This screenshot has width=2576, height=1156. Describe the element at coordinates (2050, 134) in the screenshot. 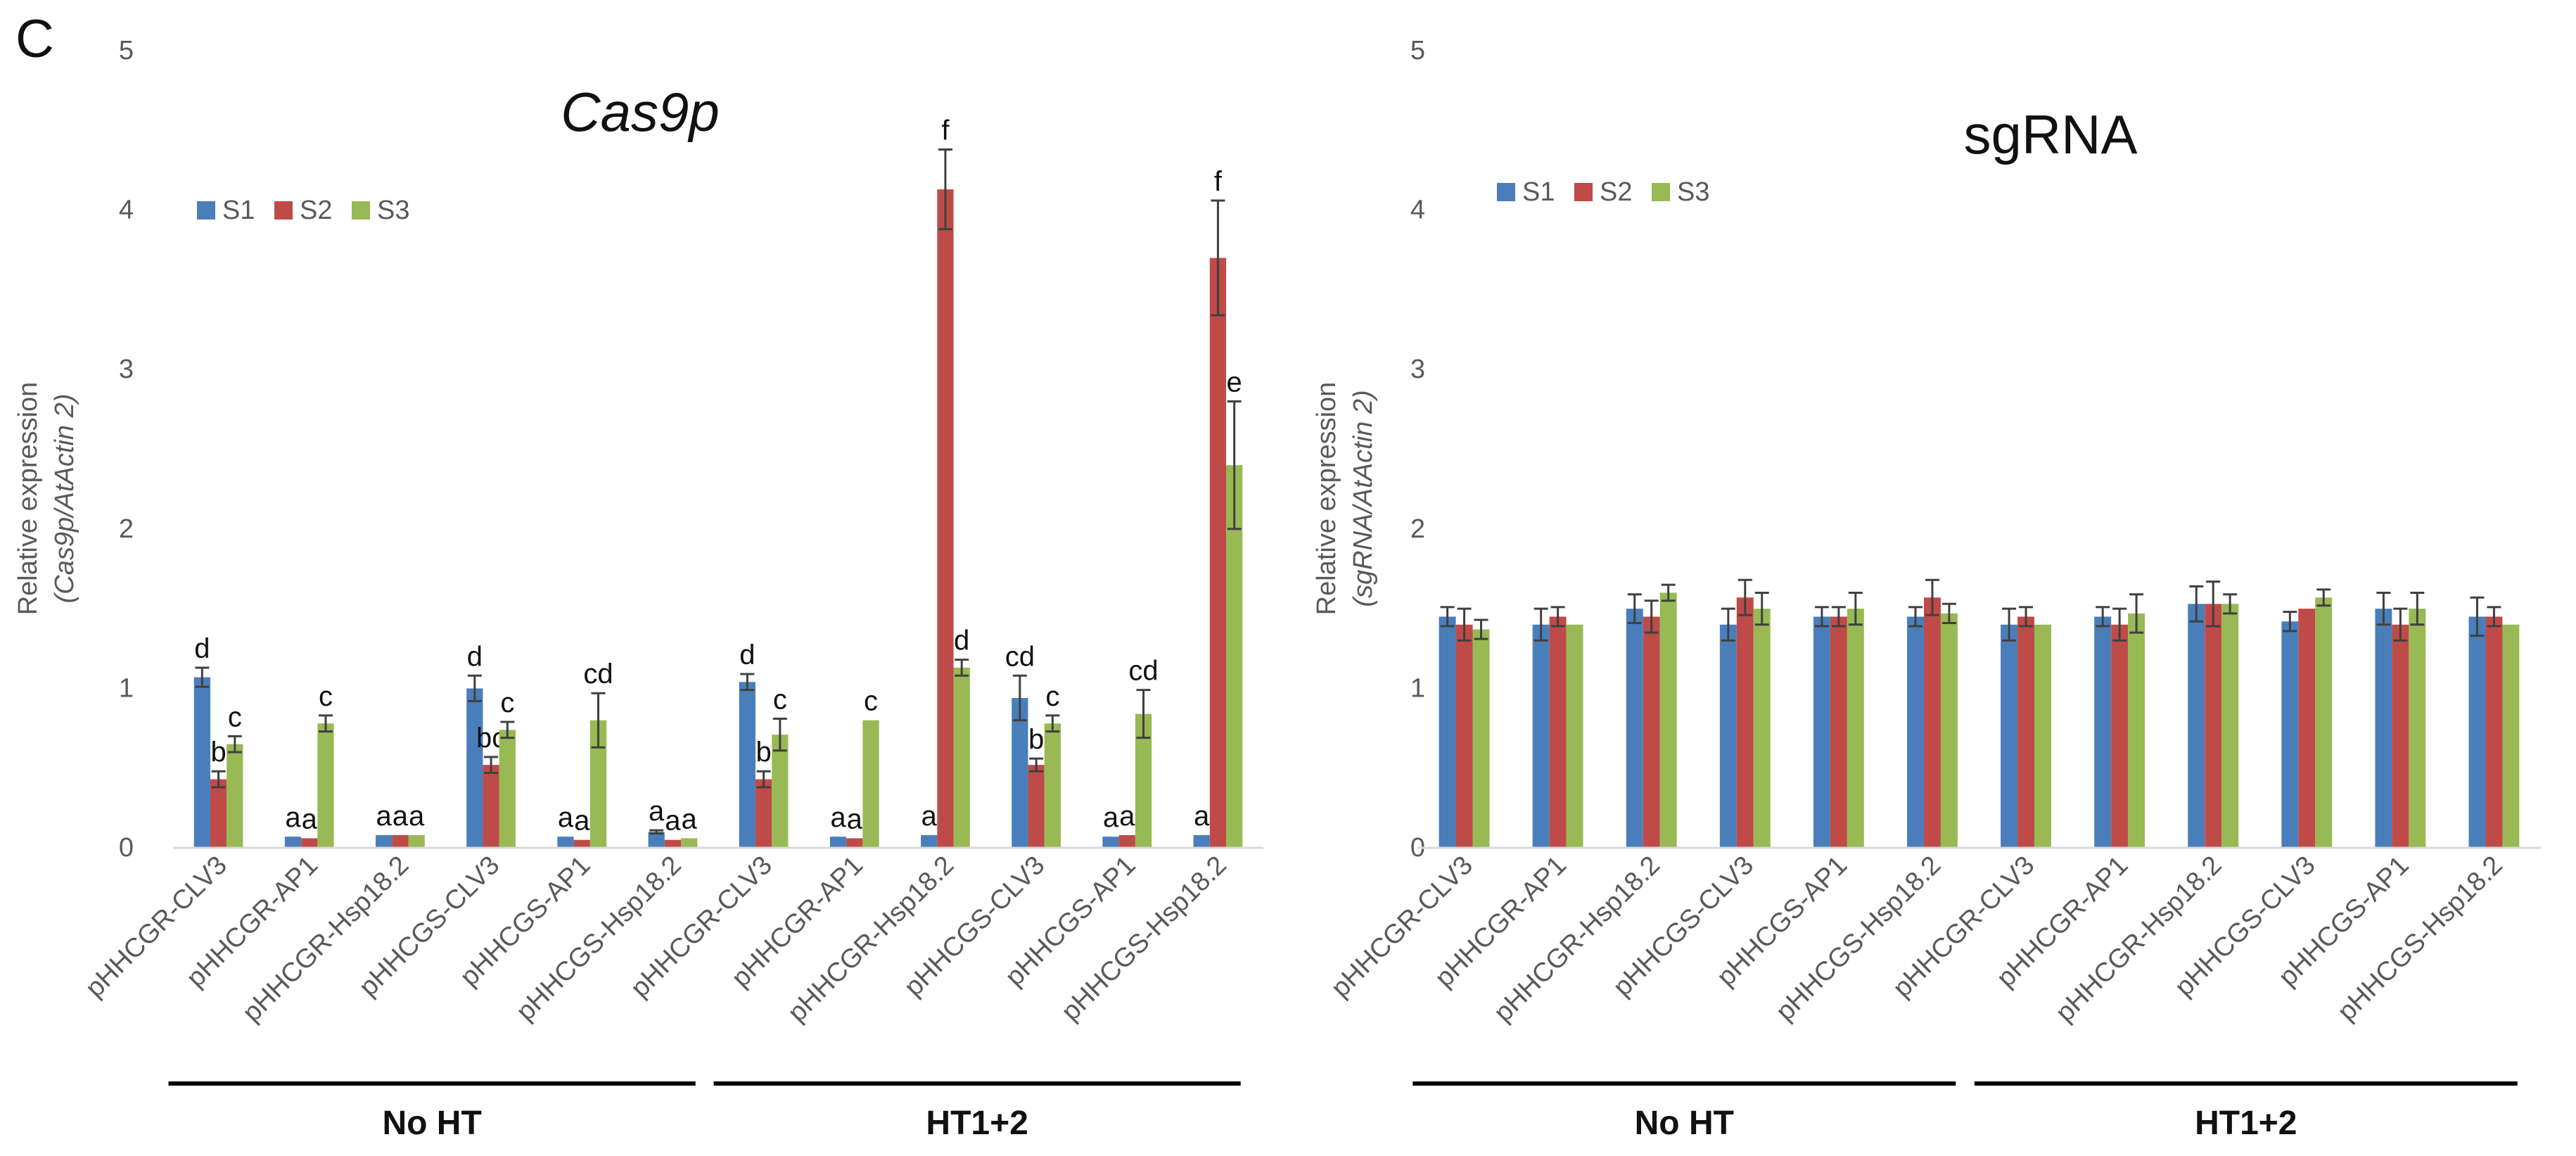

I see `chart-title: sgRNA` at that location.